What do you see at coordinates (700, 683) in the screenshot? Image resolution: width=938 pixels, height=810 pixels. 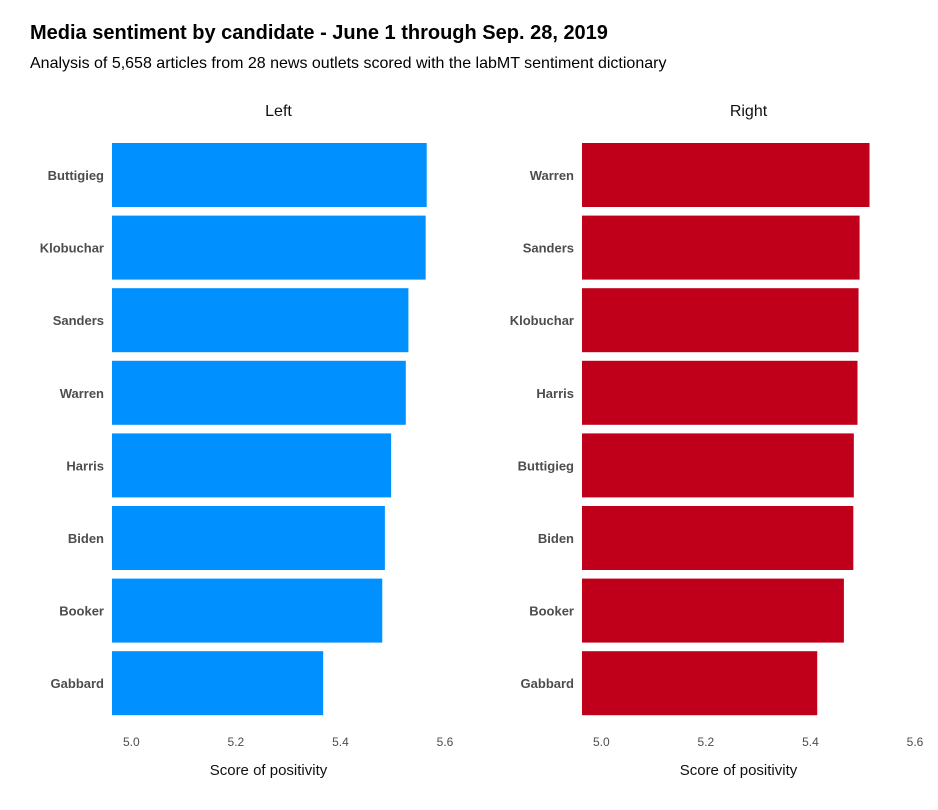 I see `bar-right-gabbard` at bounding box center [700, 683].